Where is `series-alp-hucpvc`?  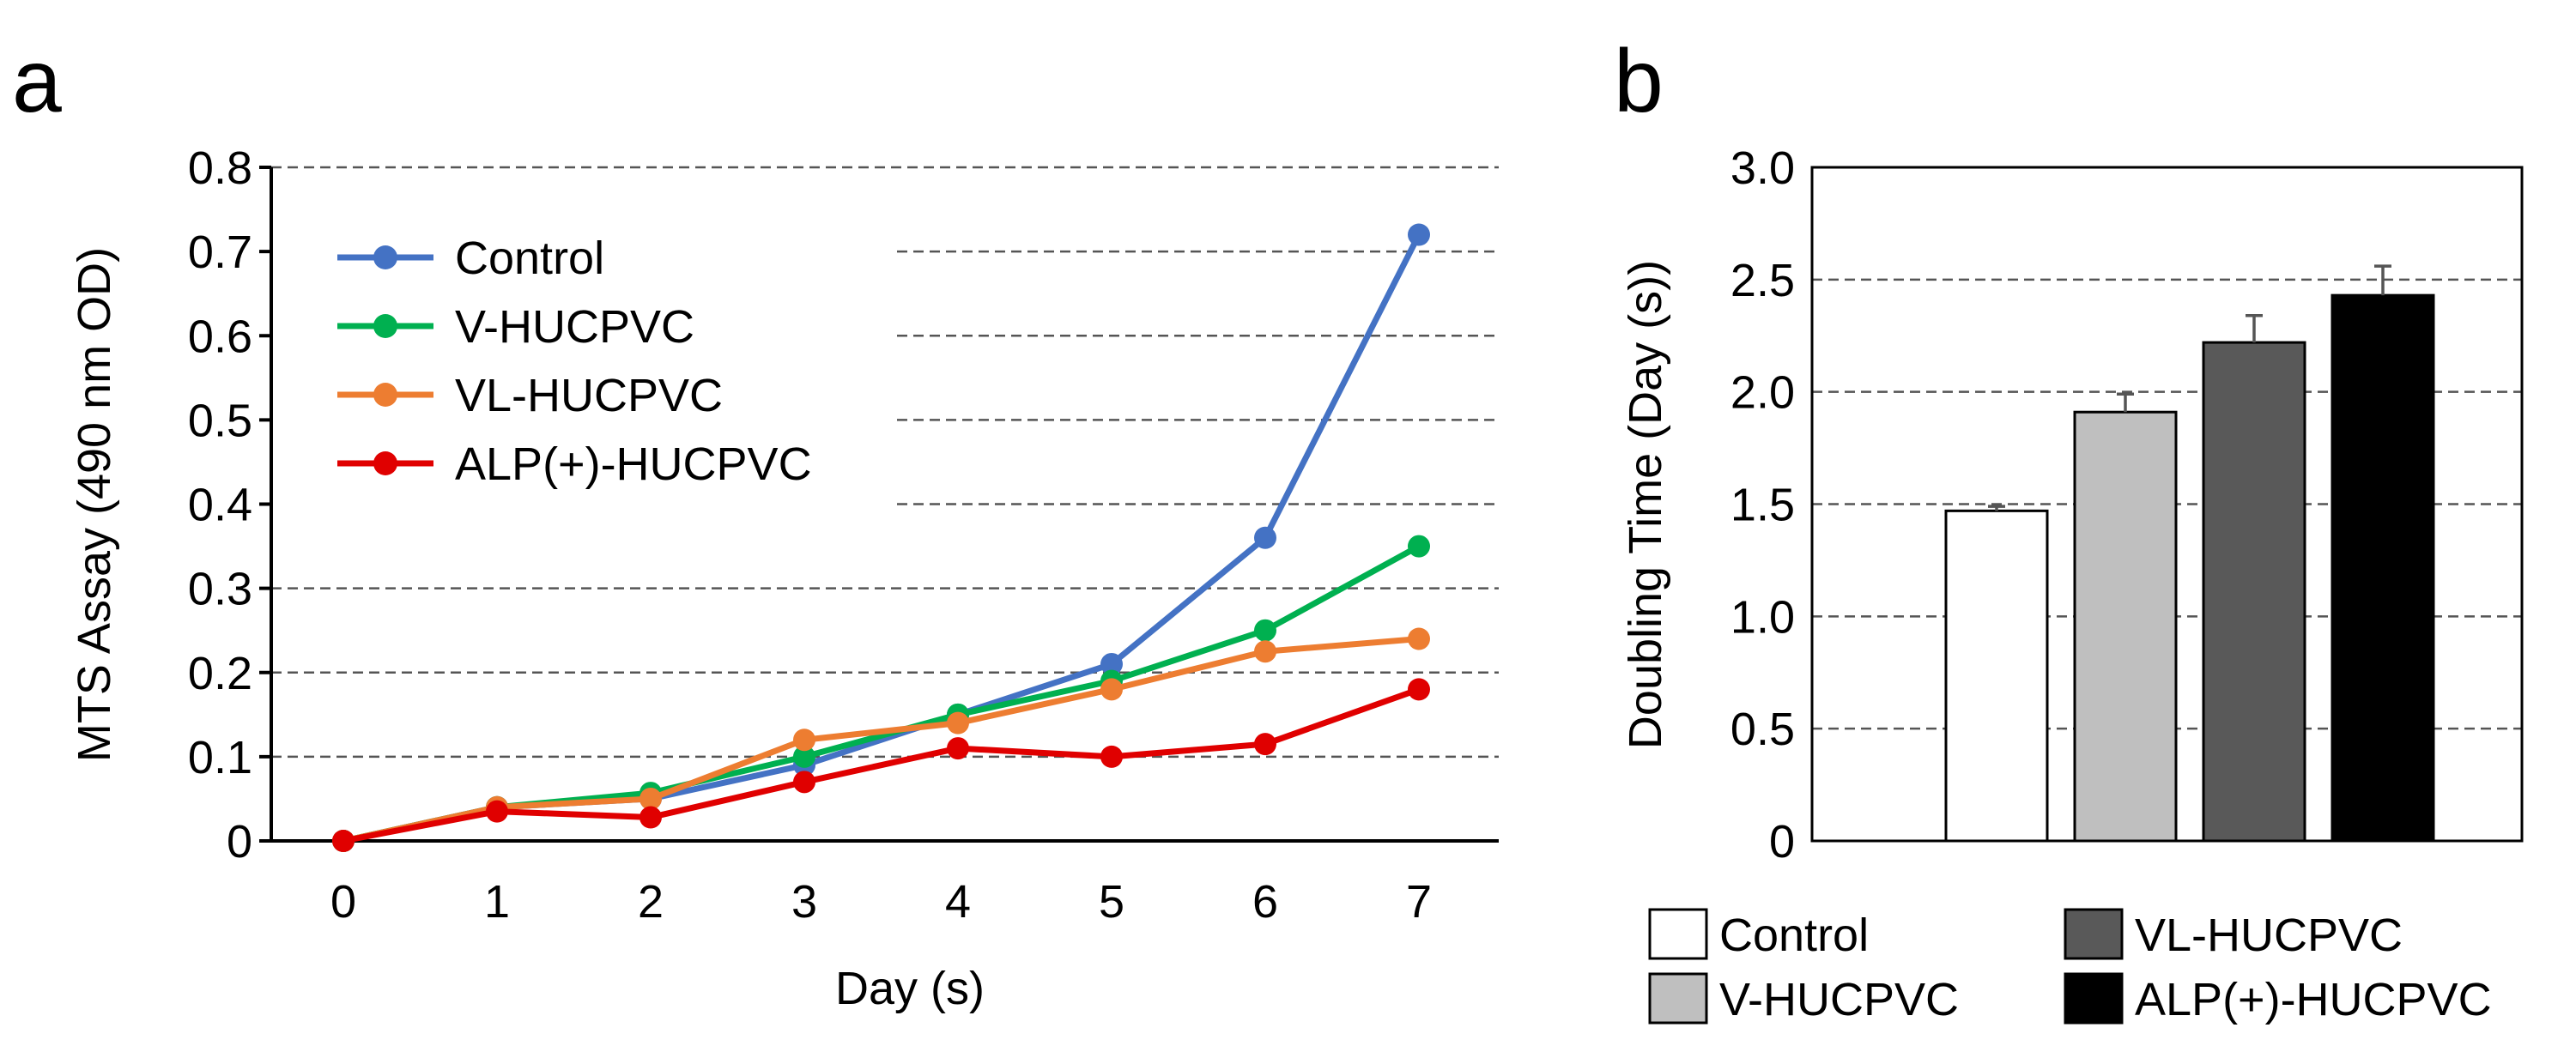
series-alp-hucpvc is located at coordinates (881, 765).